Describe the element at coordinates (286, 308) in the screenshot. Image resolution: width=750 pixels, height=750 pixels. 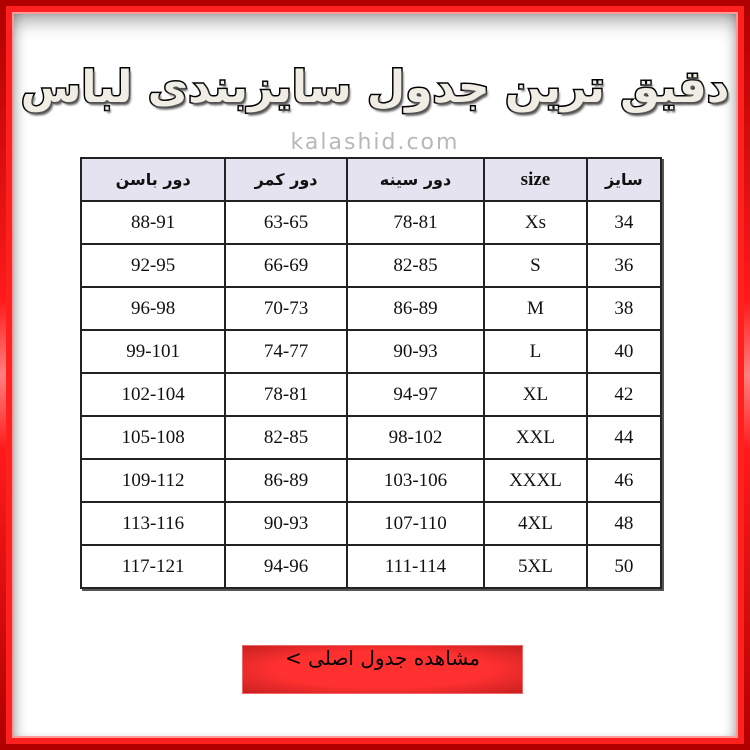
I see `cell-waist: 70-73` at that location.